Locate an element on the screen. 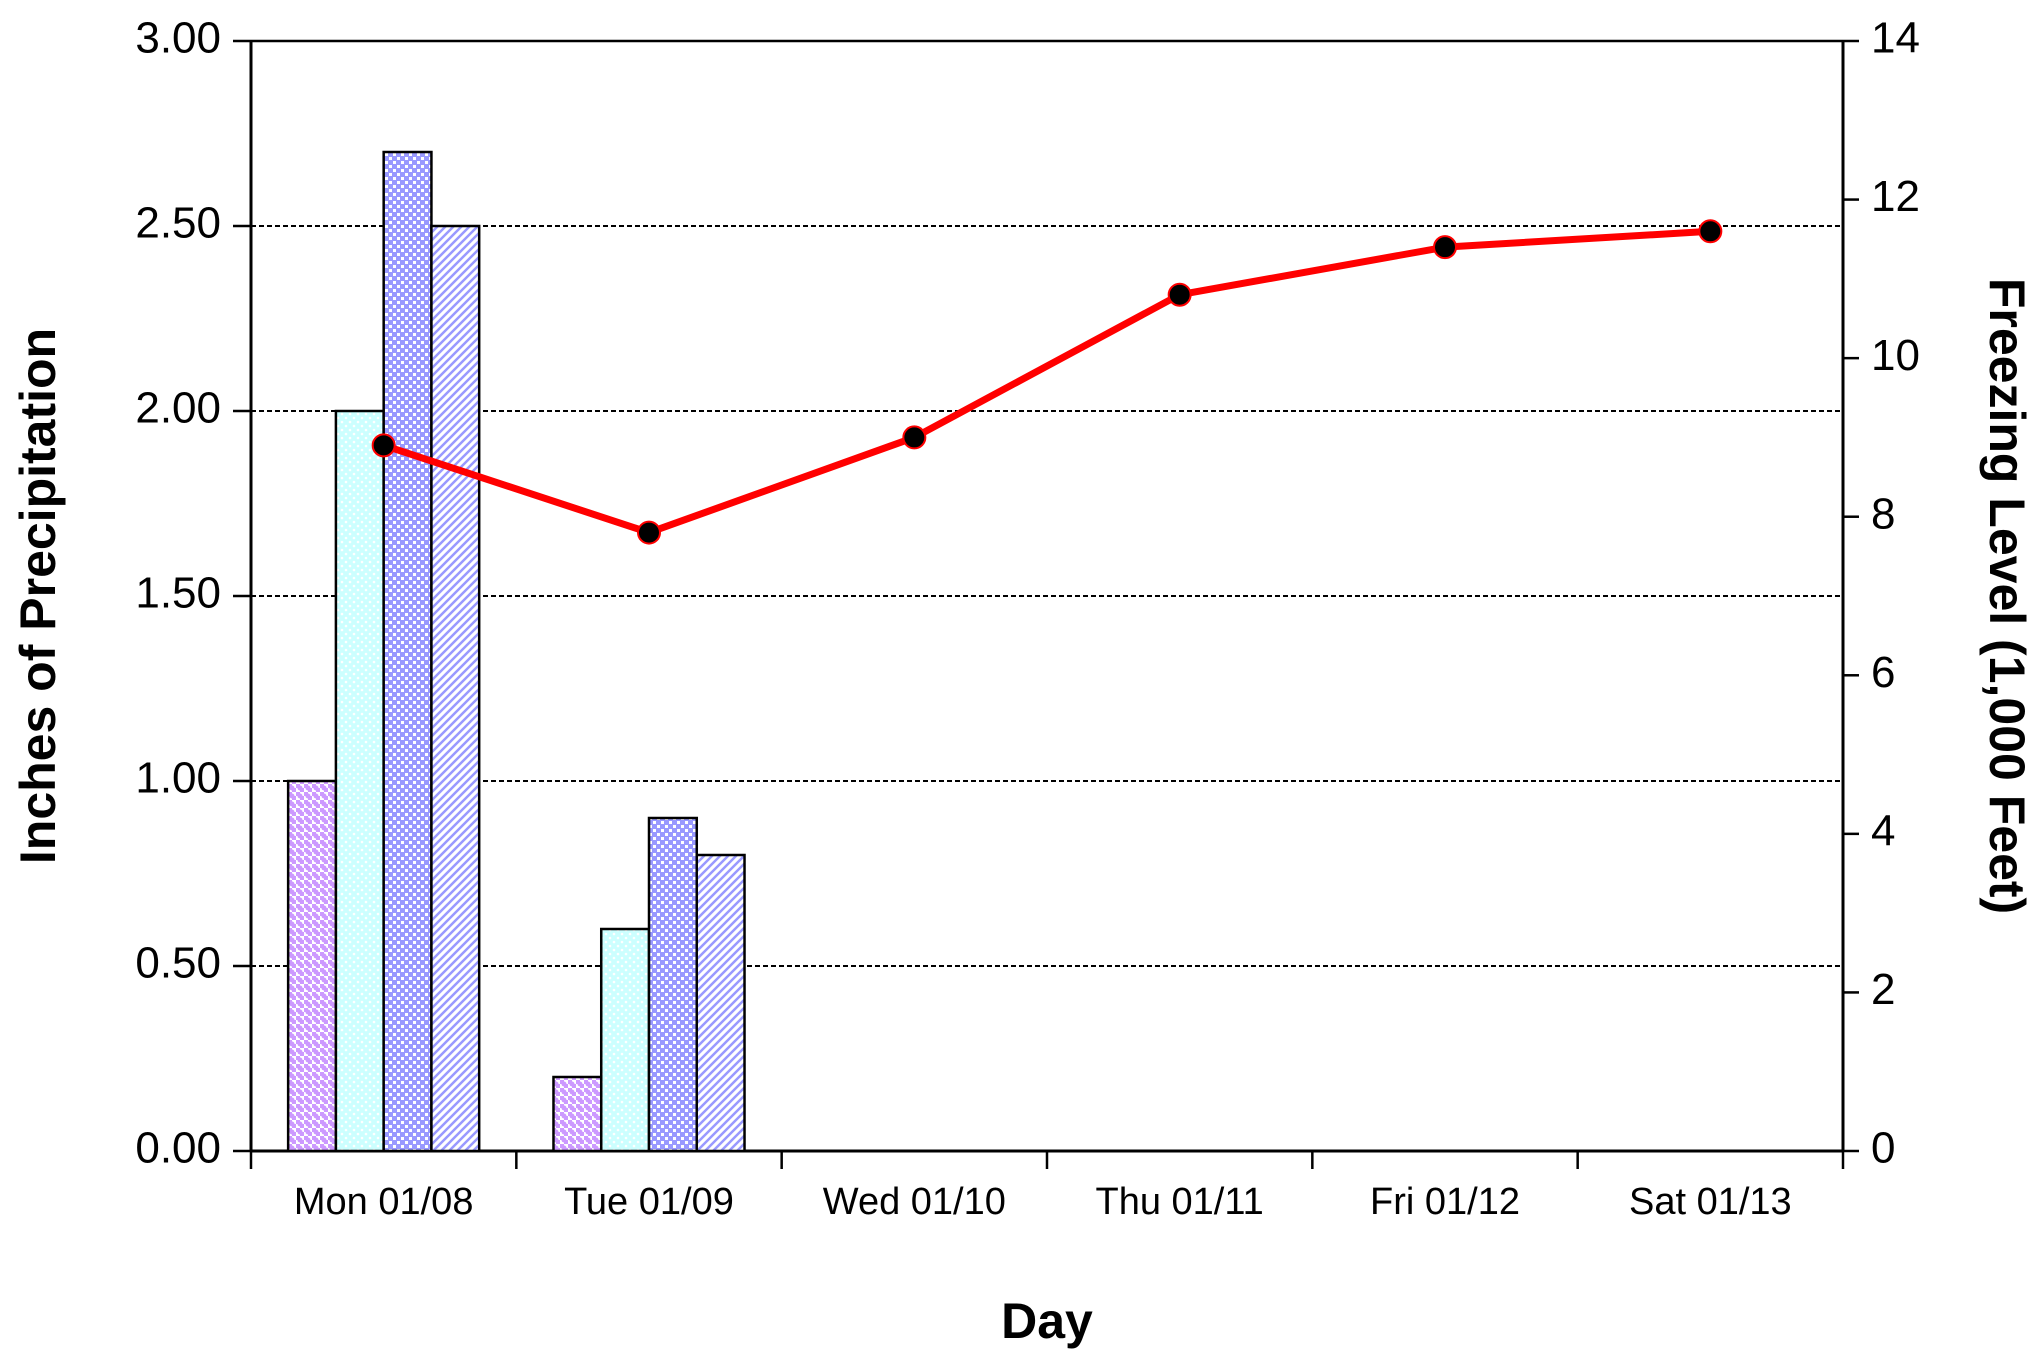 The image size is (2038, 1360). y-tick-label: 0.00 is located at coordinates (178, 1148).